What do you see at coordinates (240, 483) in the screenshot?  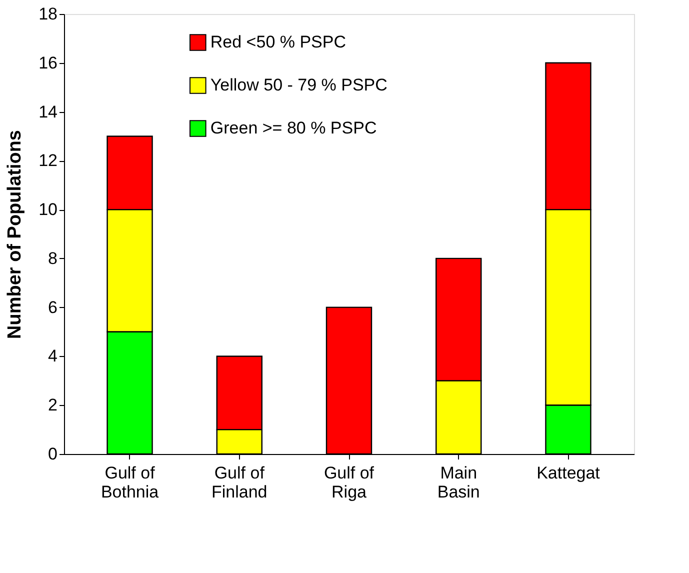 I see `x-tick-label: Gulf of Finland` at bounding box center [240, 483].